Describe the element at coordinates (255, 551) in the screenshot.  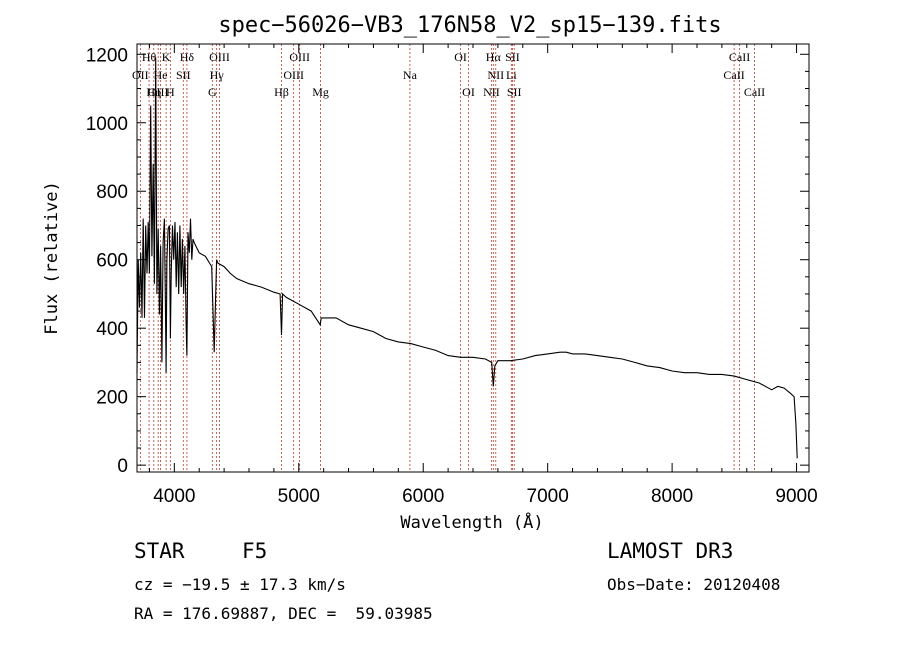
I see `object-subclass: F5` at that location.